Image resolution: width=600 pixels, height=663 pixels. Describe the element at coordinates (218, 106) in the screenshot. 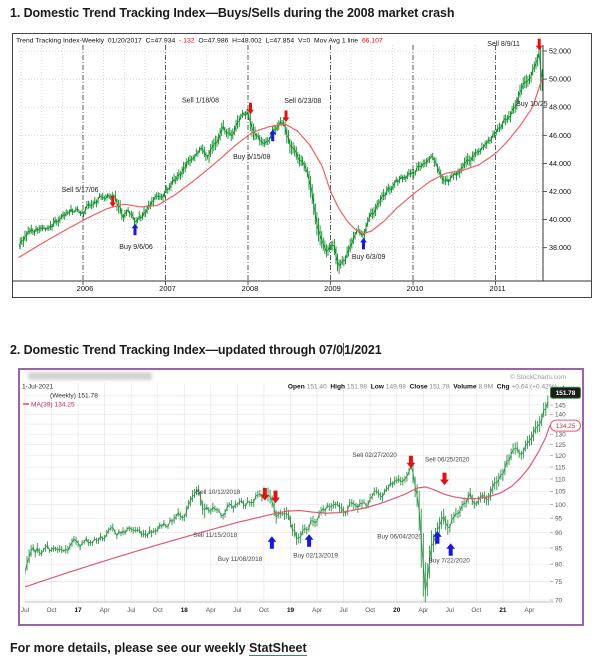

I see `annotation-sell-1-18-08: Sell 1/18/08` at that location.